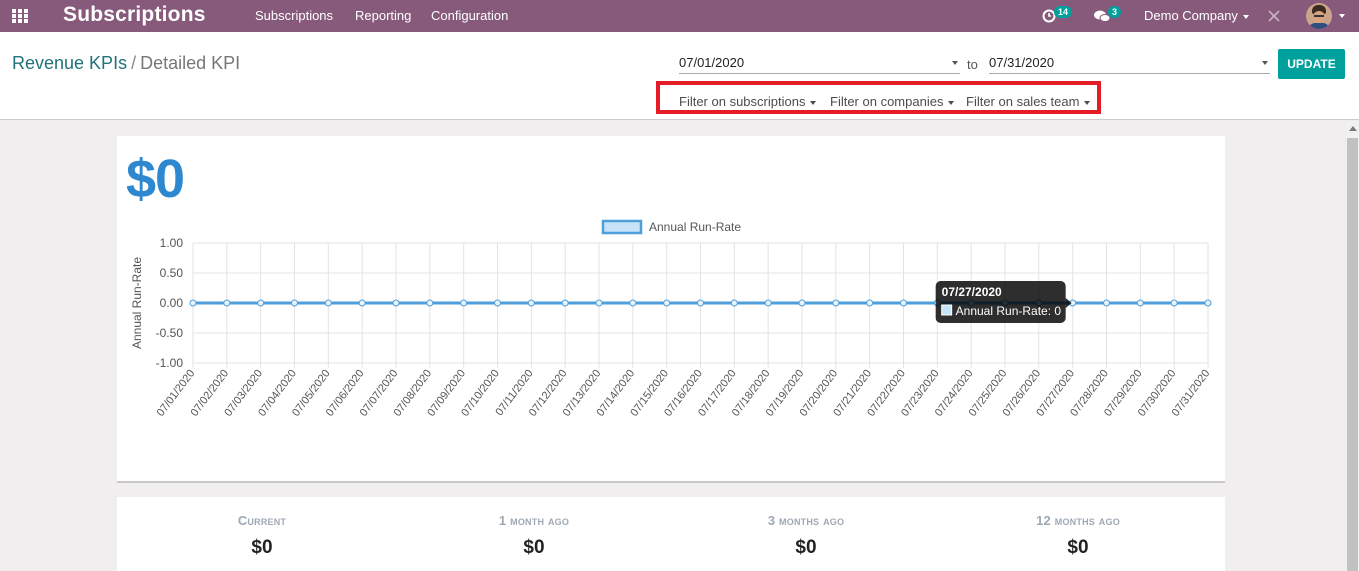  What do you see at coordinates (947, 310) in the screenshot?
I see `tooltip-swatch` at bounding box center [947, 310].